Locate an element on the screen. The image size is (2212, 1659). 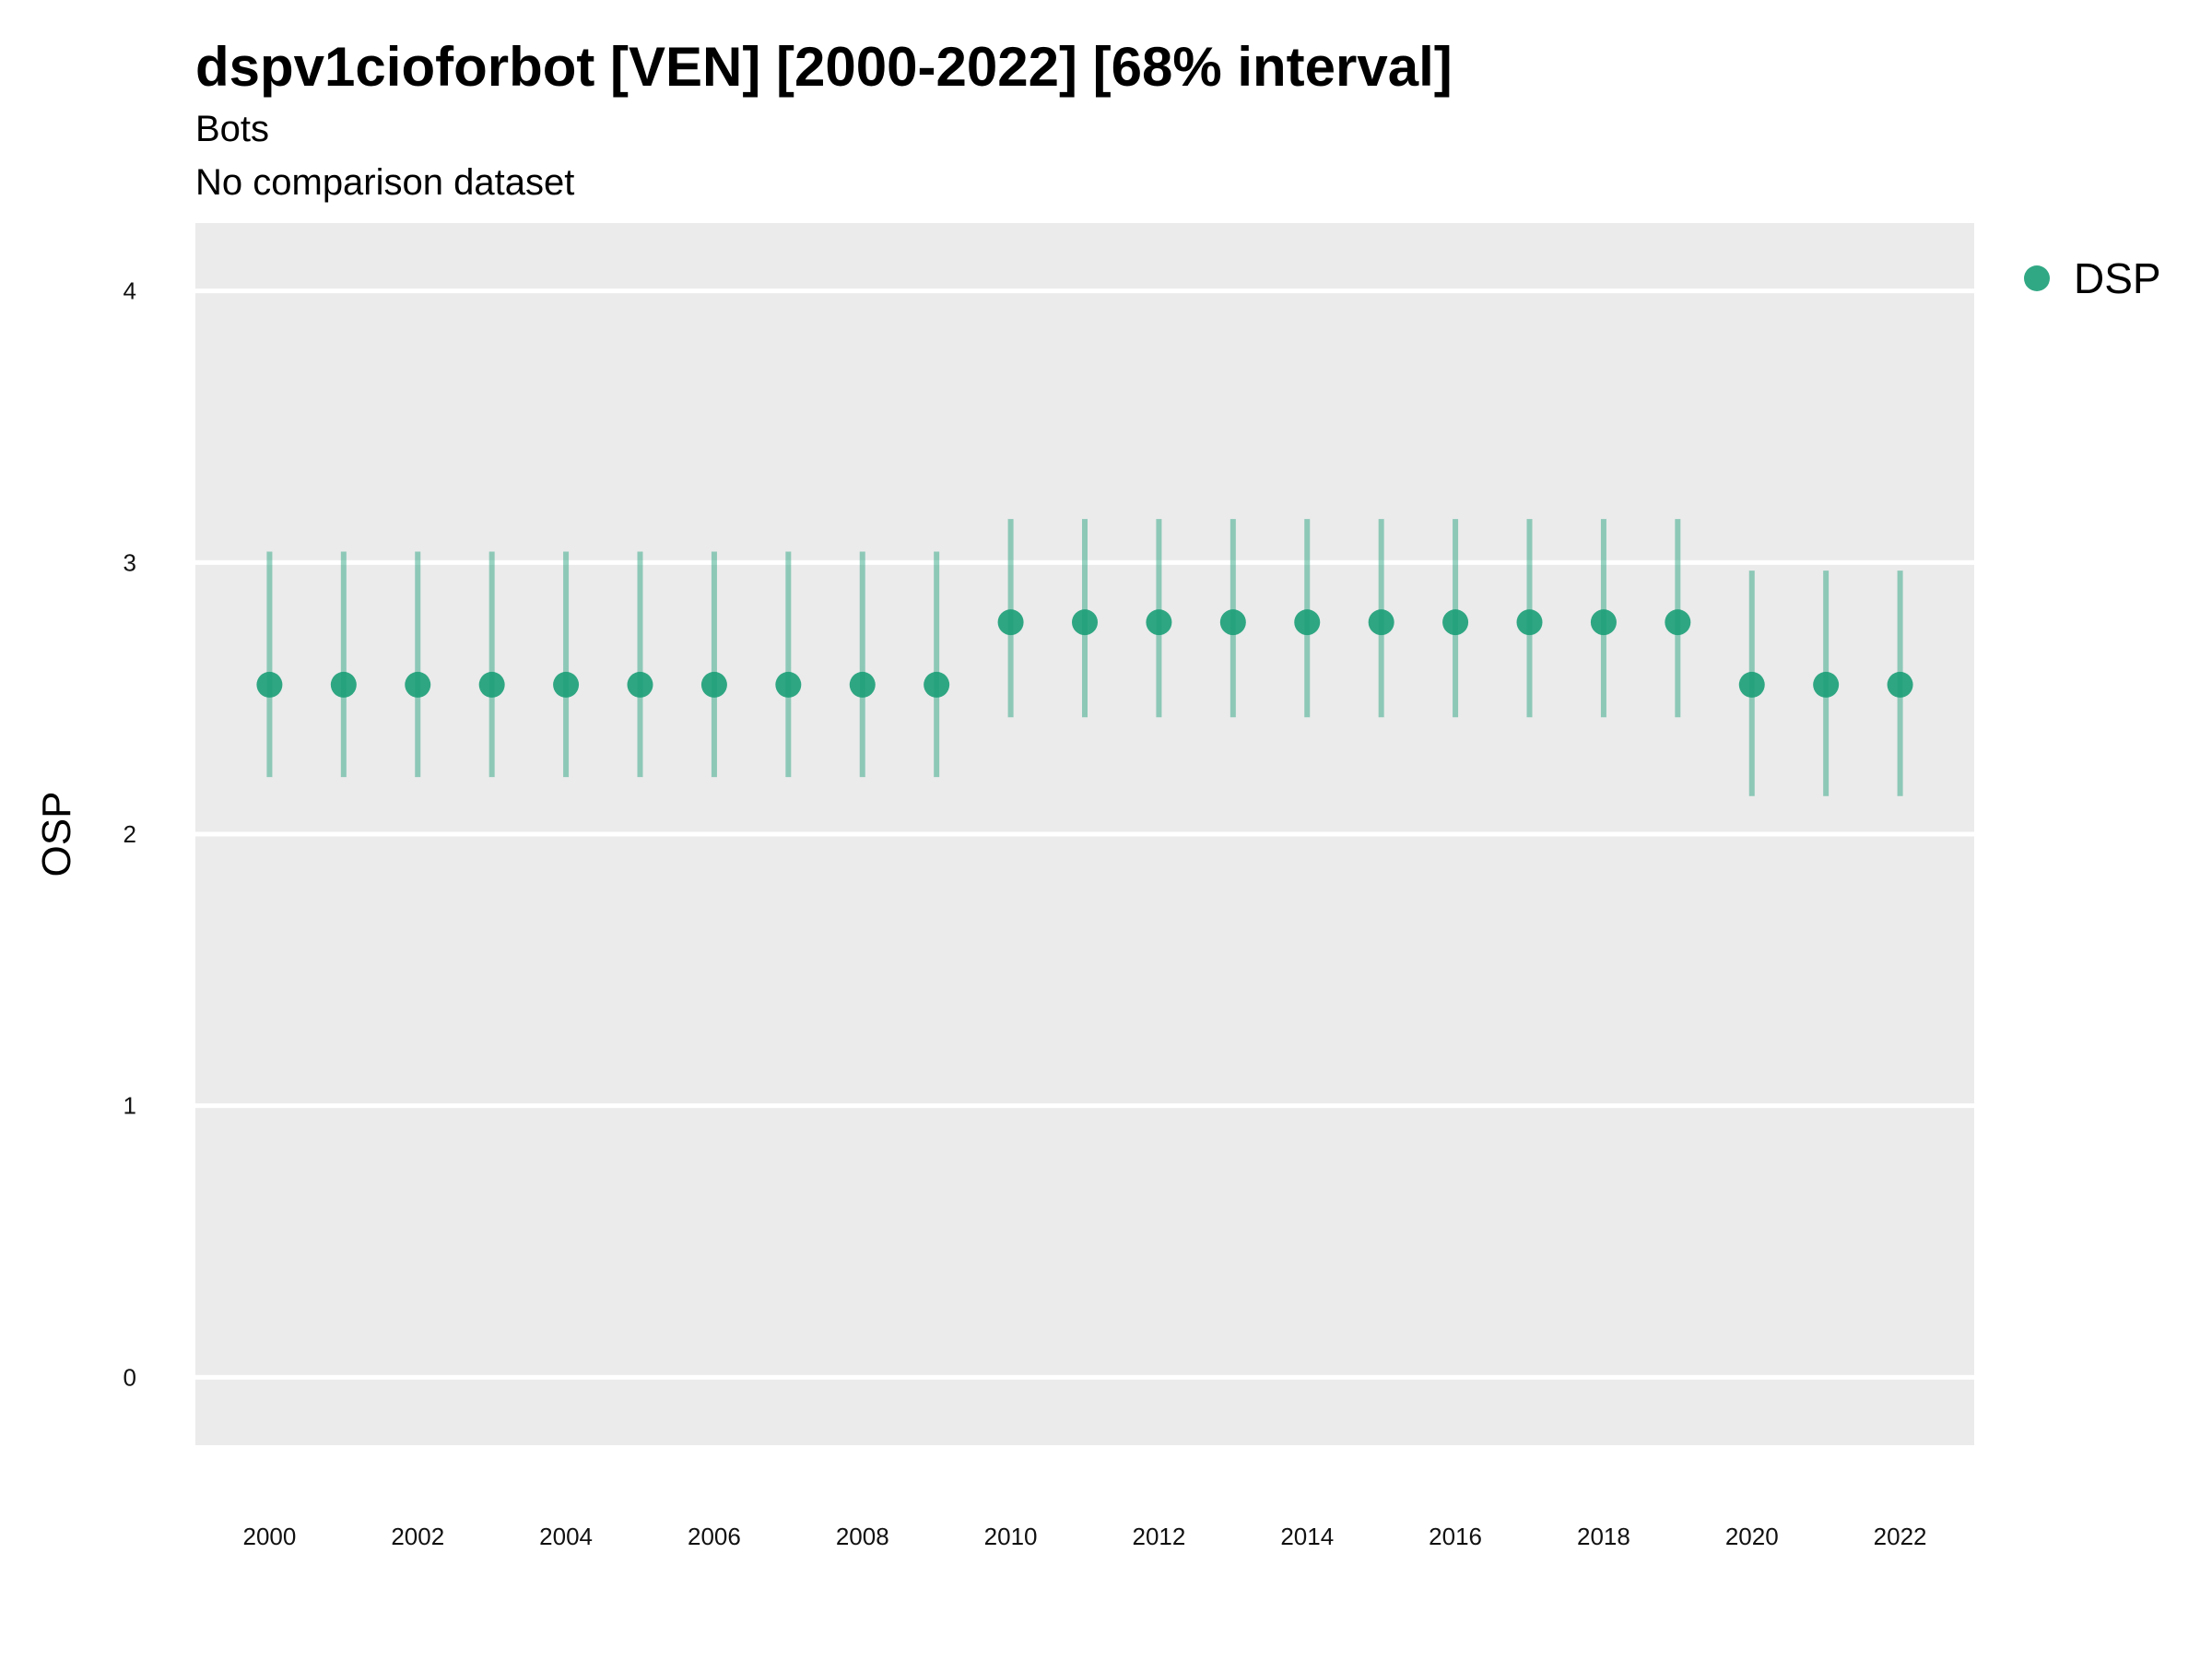
data-point-2019 is located at coordinates (1678, 622).